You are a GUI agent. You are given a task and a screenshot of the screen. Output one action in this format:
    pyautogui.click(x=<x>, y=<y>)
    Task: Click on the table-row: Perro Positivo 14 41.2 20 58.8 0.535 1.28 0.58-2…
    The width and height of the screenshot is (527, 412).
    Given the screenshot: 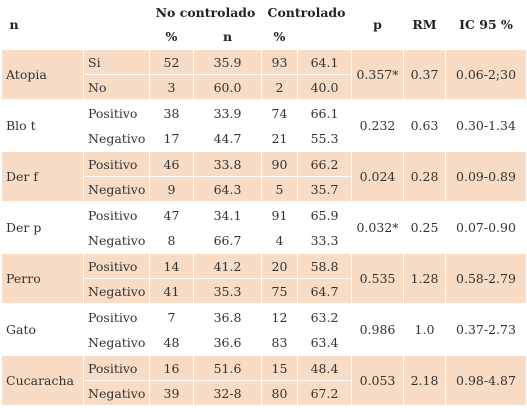 What is the action you would take?
    pyautogui.click(x=264, y=278)
    